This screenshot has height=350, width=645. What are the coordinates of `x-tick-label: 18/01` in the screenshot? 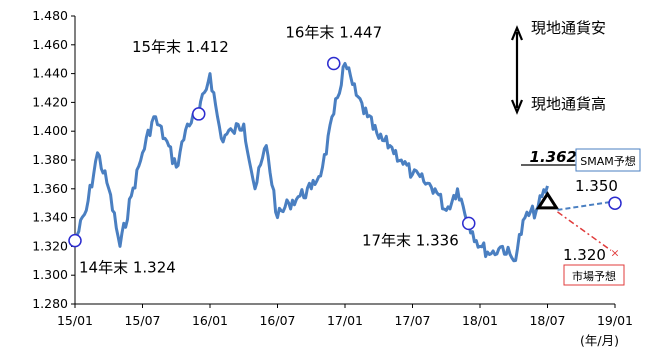 It's located at (480, 320).